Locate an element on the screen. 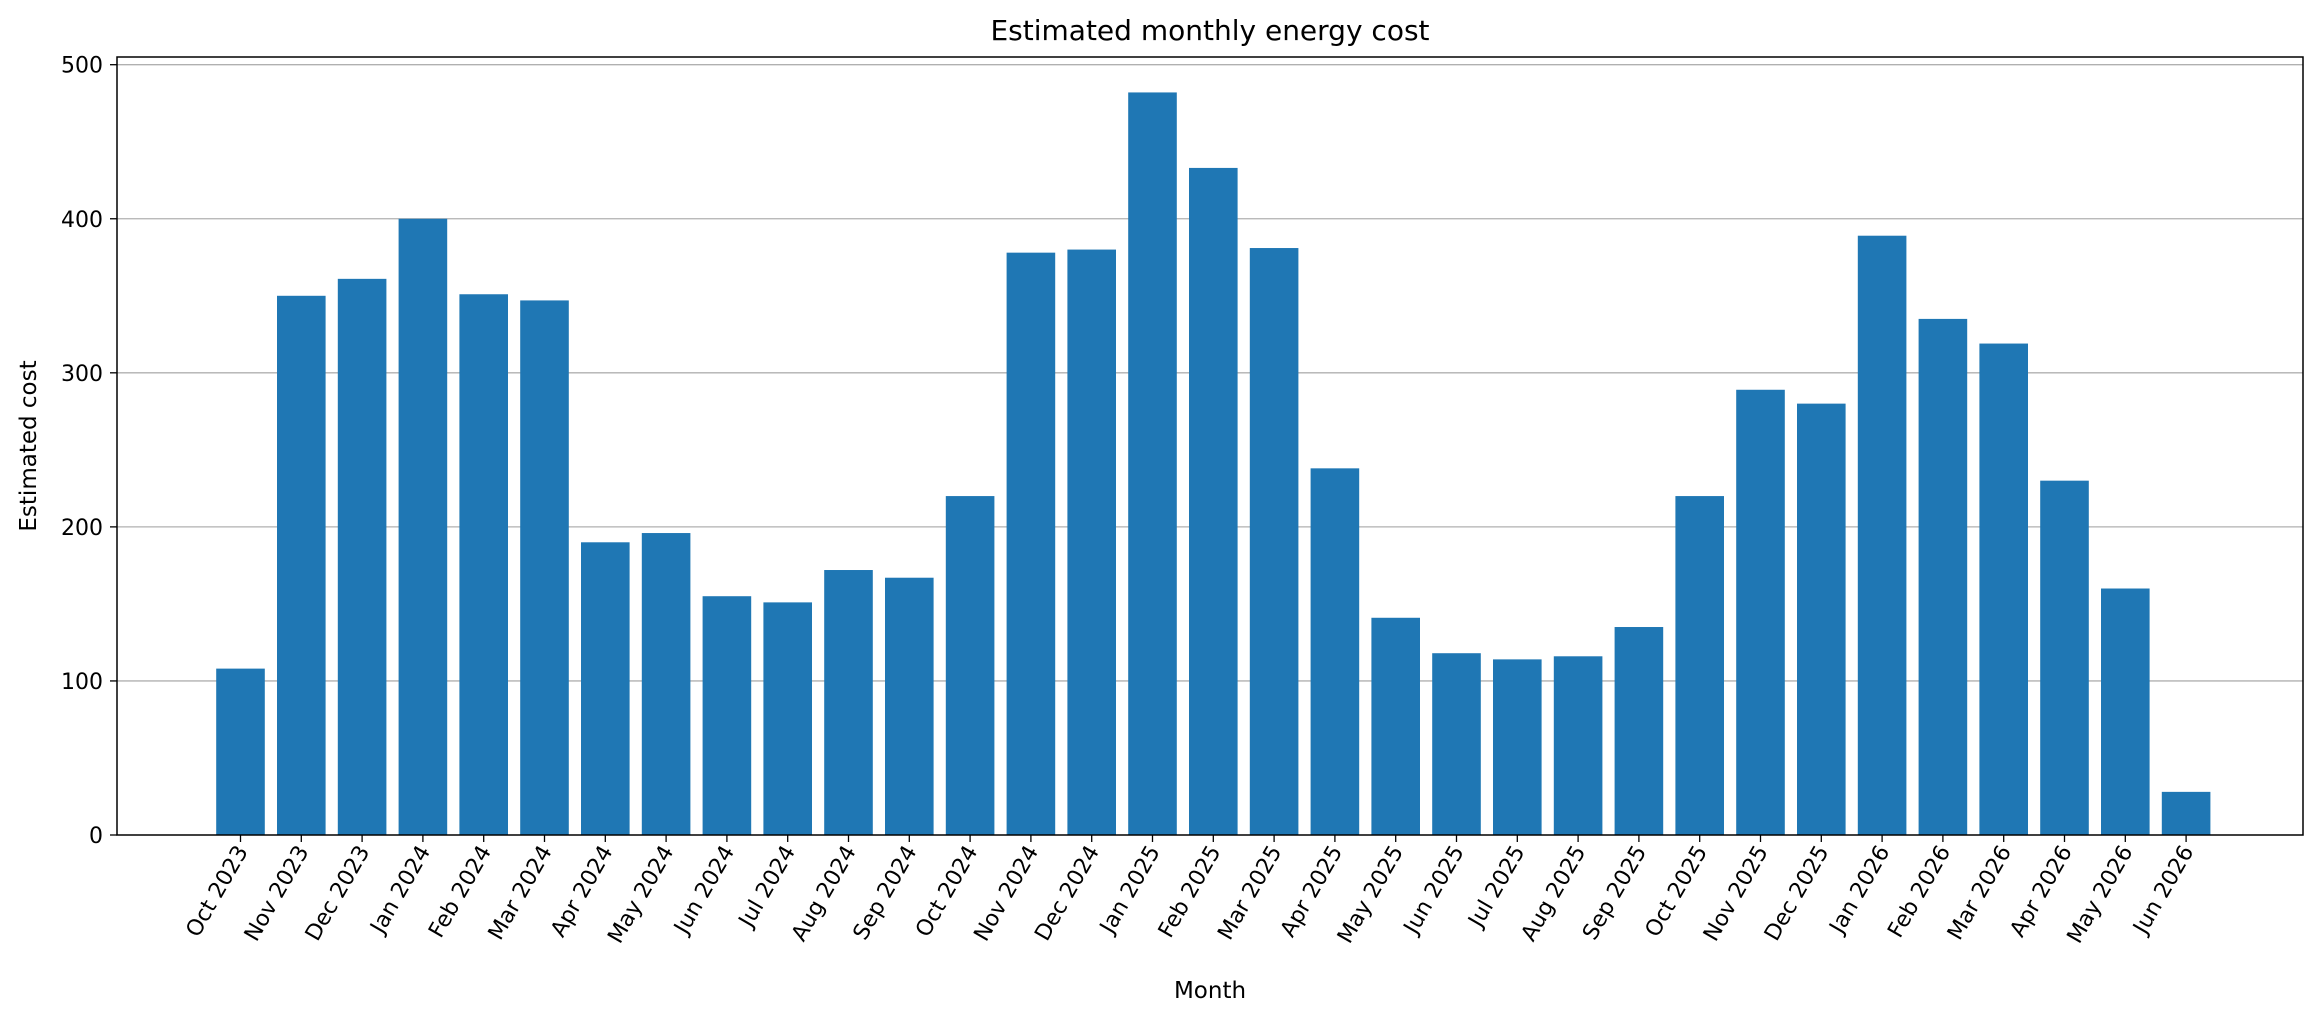  y-axis: 0 100 200 300 400 500 is located at coordinates (89, 451).